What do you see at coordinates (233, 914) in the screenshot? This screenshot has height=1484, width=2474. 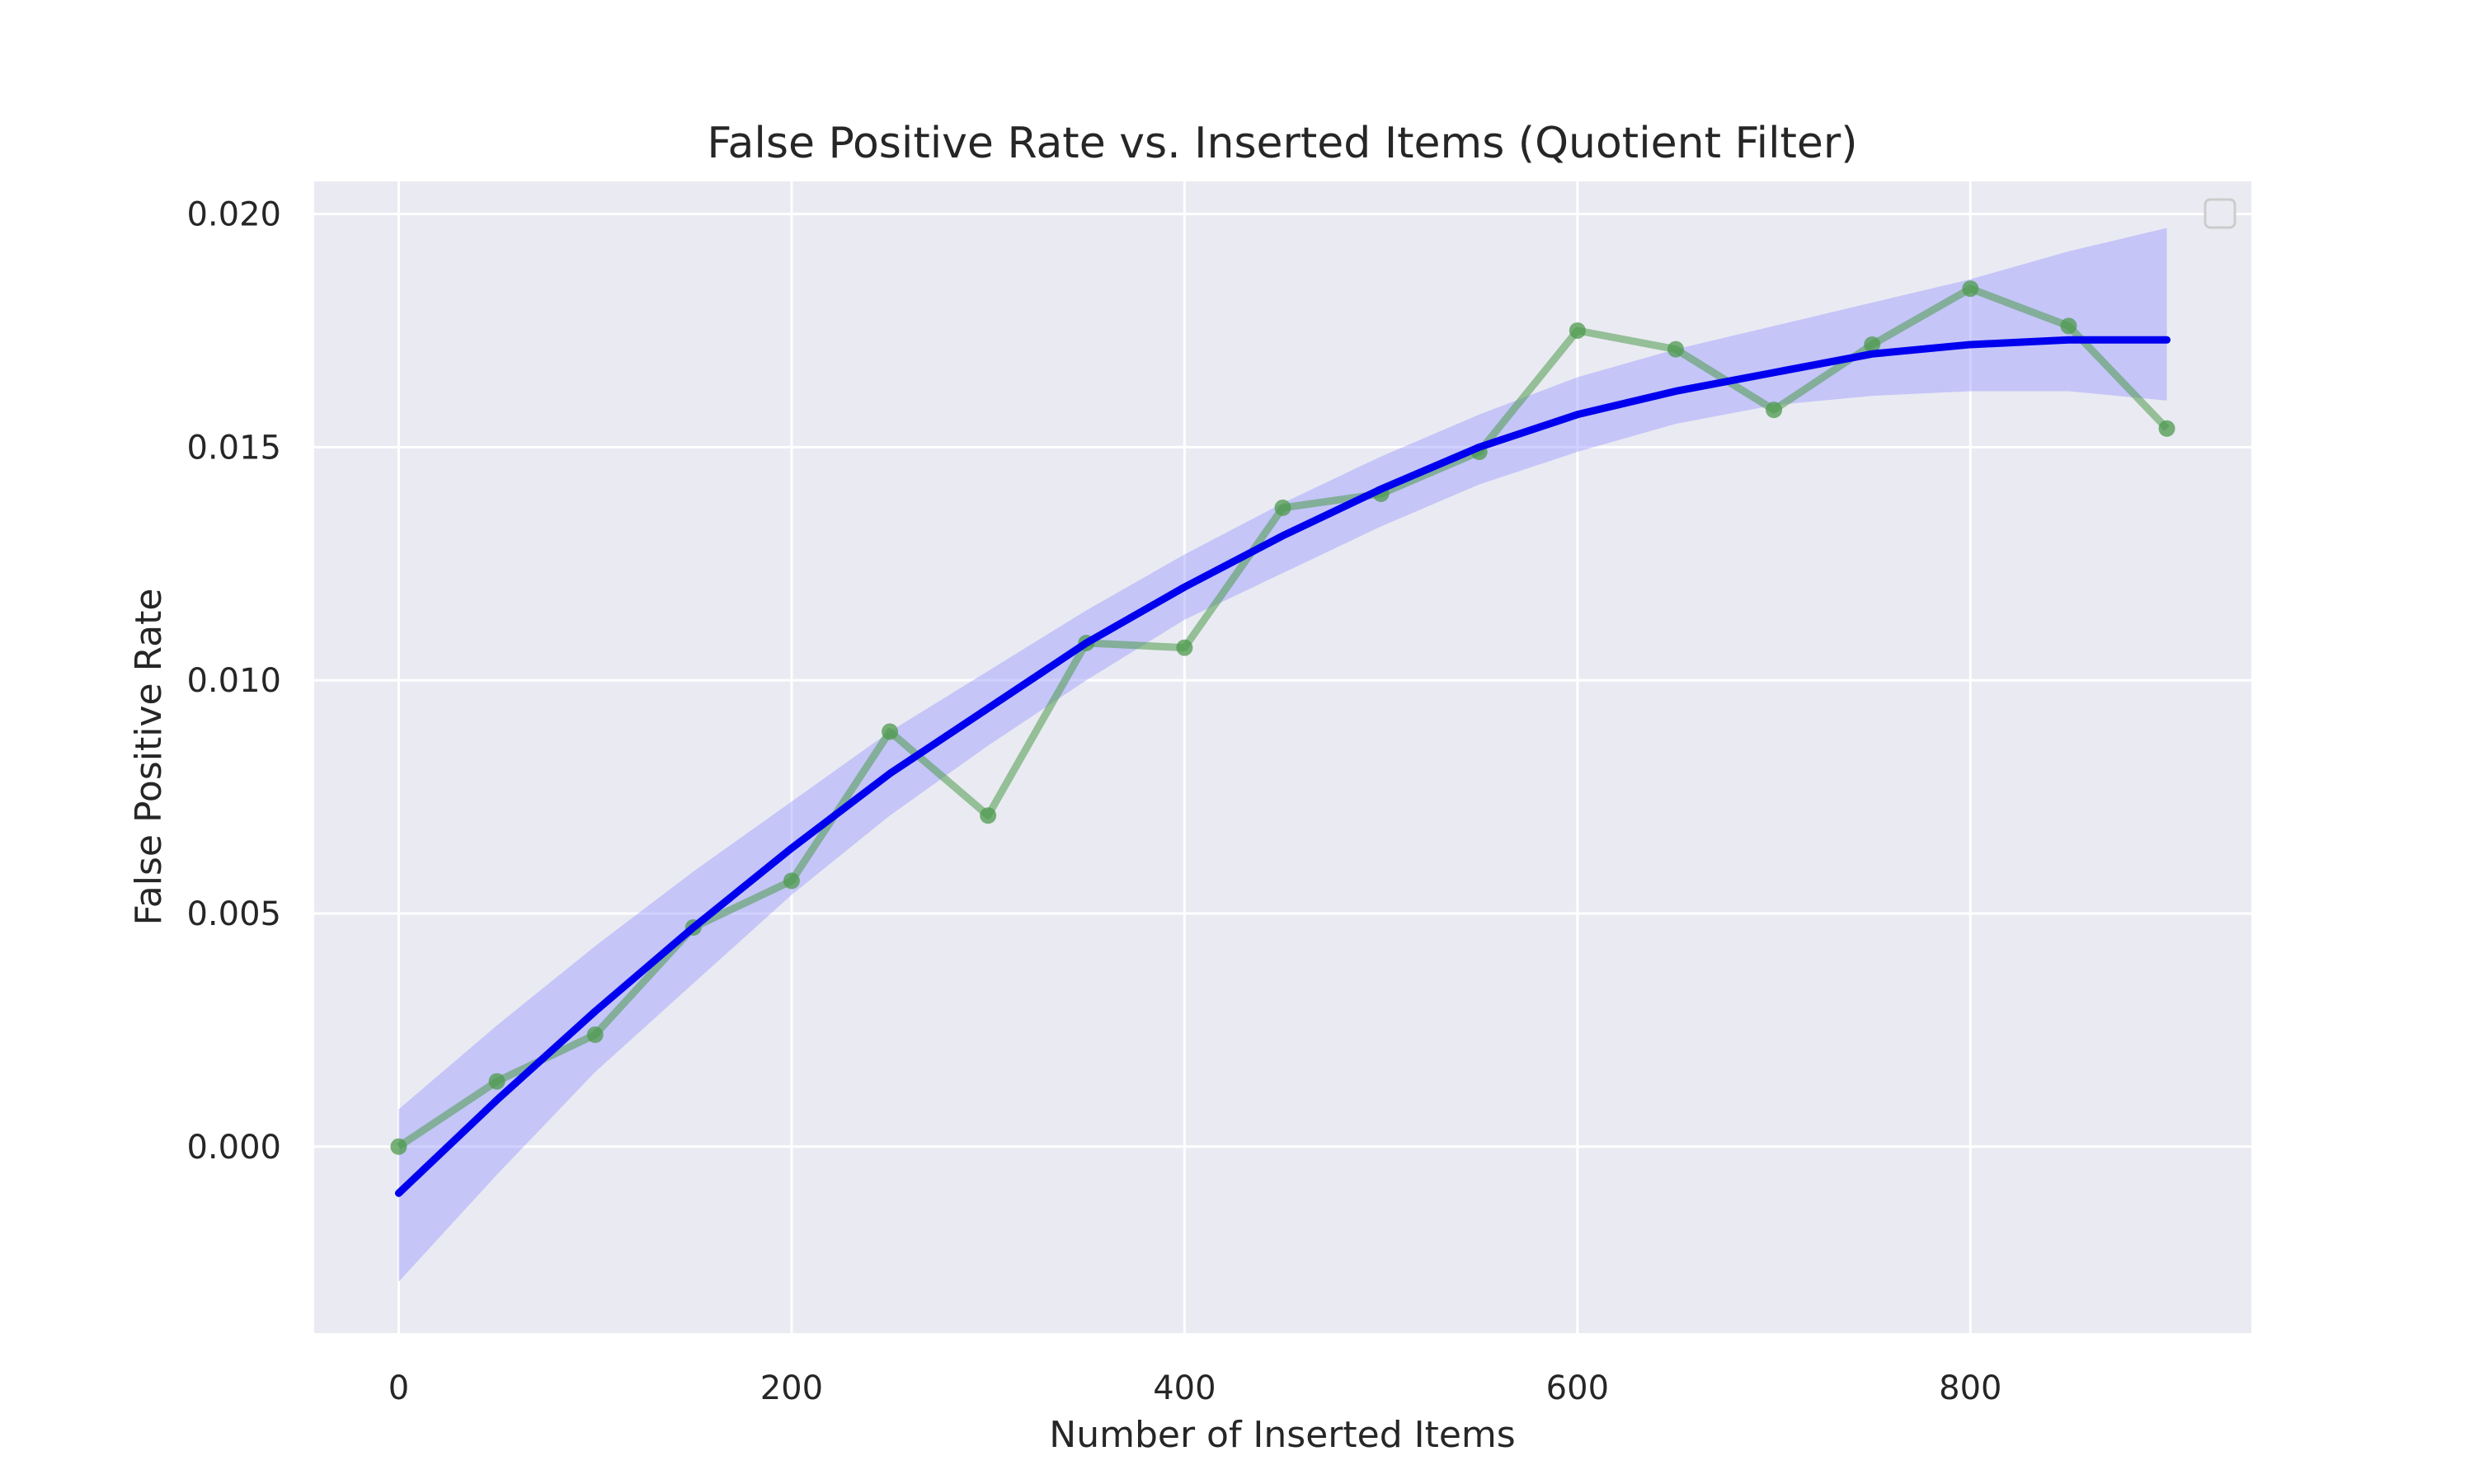 I see `y-tick-label: 0.005` at bounding box center [233, 914].